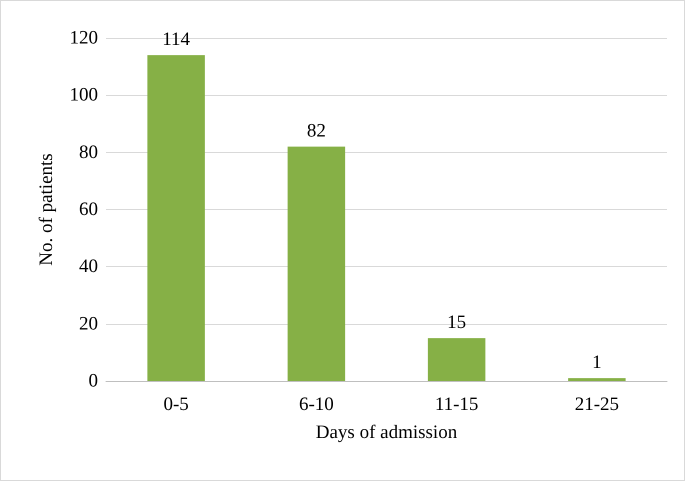  Describe the element at coordinates (597, 404) in the screenshot. I see `x-tick-label: 21-25` at that location.